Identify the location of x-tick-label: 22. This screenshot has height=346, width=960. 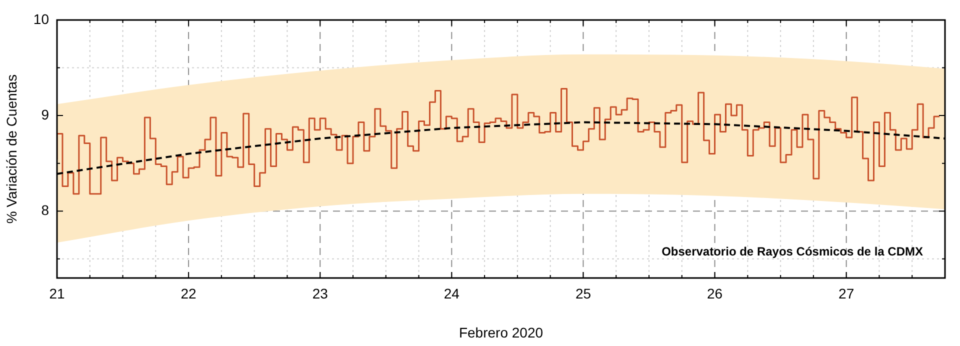
(188, 293).